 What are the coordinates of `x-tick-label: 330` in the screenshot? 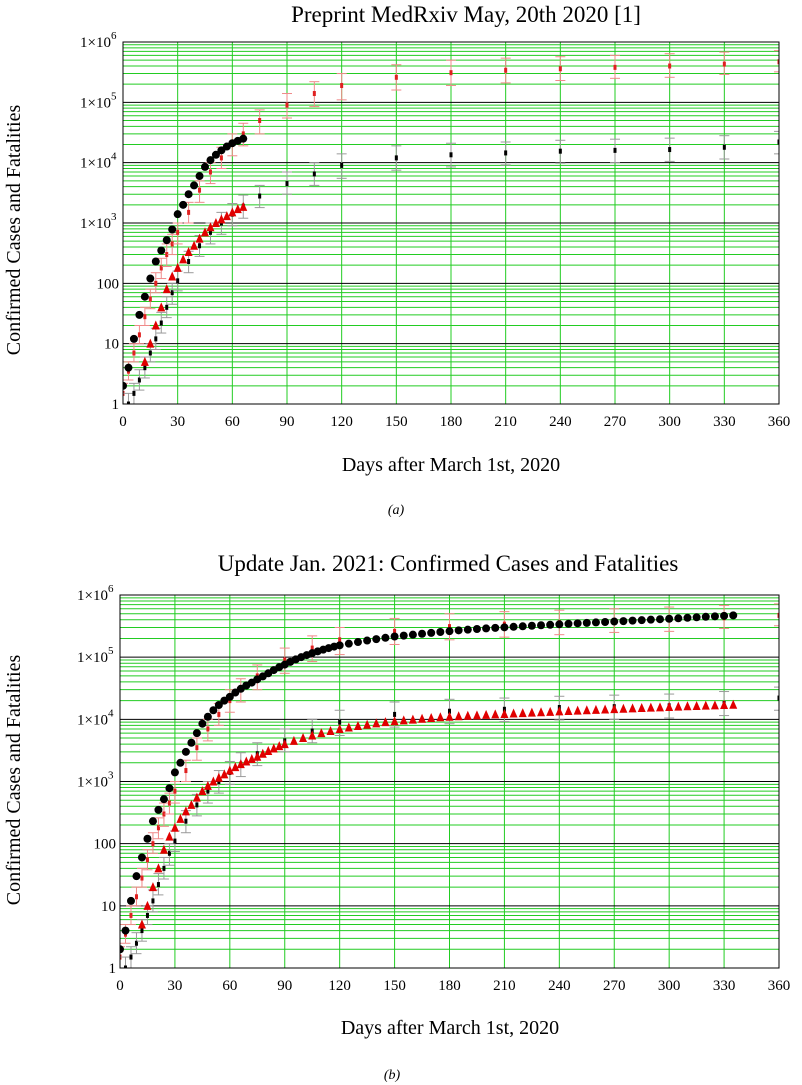 It's located at (724, 986).